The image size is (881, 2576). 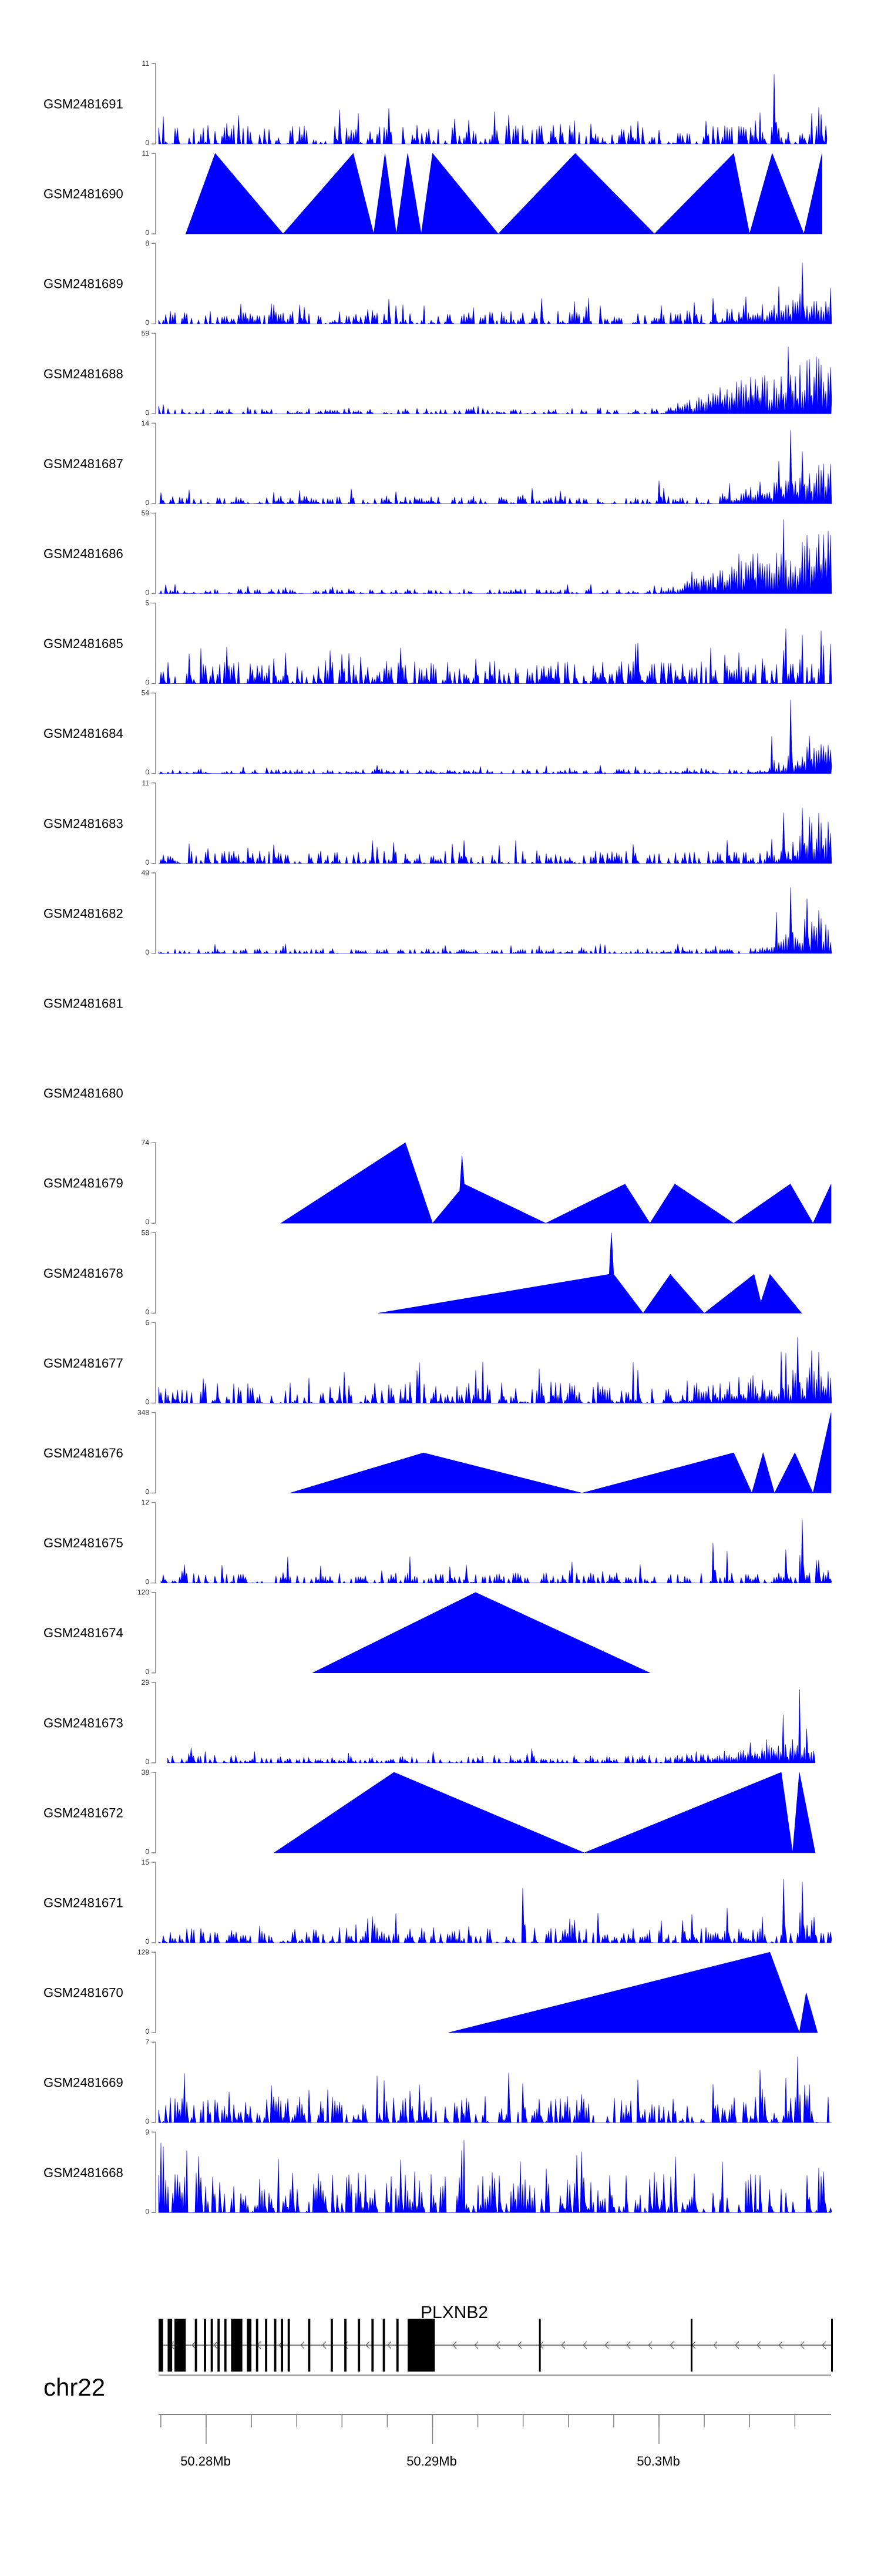 What do you see at coordinates (83, 463) in the screenshot?
I see `track-label: GSM2481687` at bounding box center [83, 463].